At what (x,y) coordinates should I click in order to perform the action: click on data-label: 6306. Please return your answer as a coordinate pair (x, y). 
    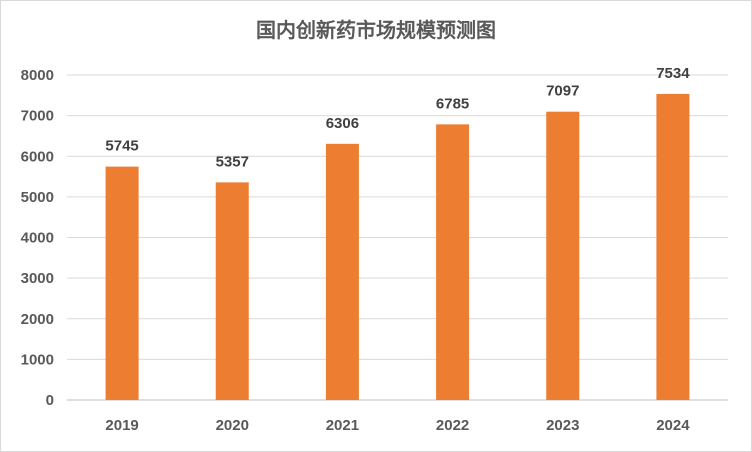
    Looking at the image, I should click on (342, 123).